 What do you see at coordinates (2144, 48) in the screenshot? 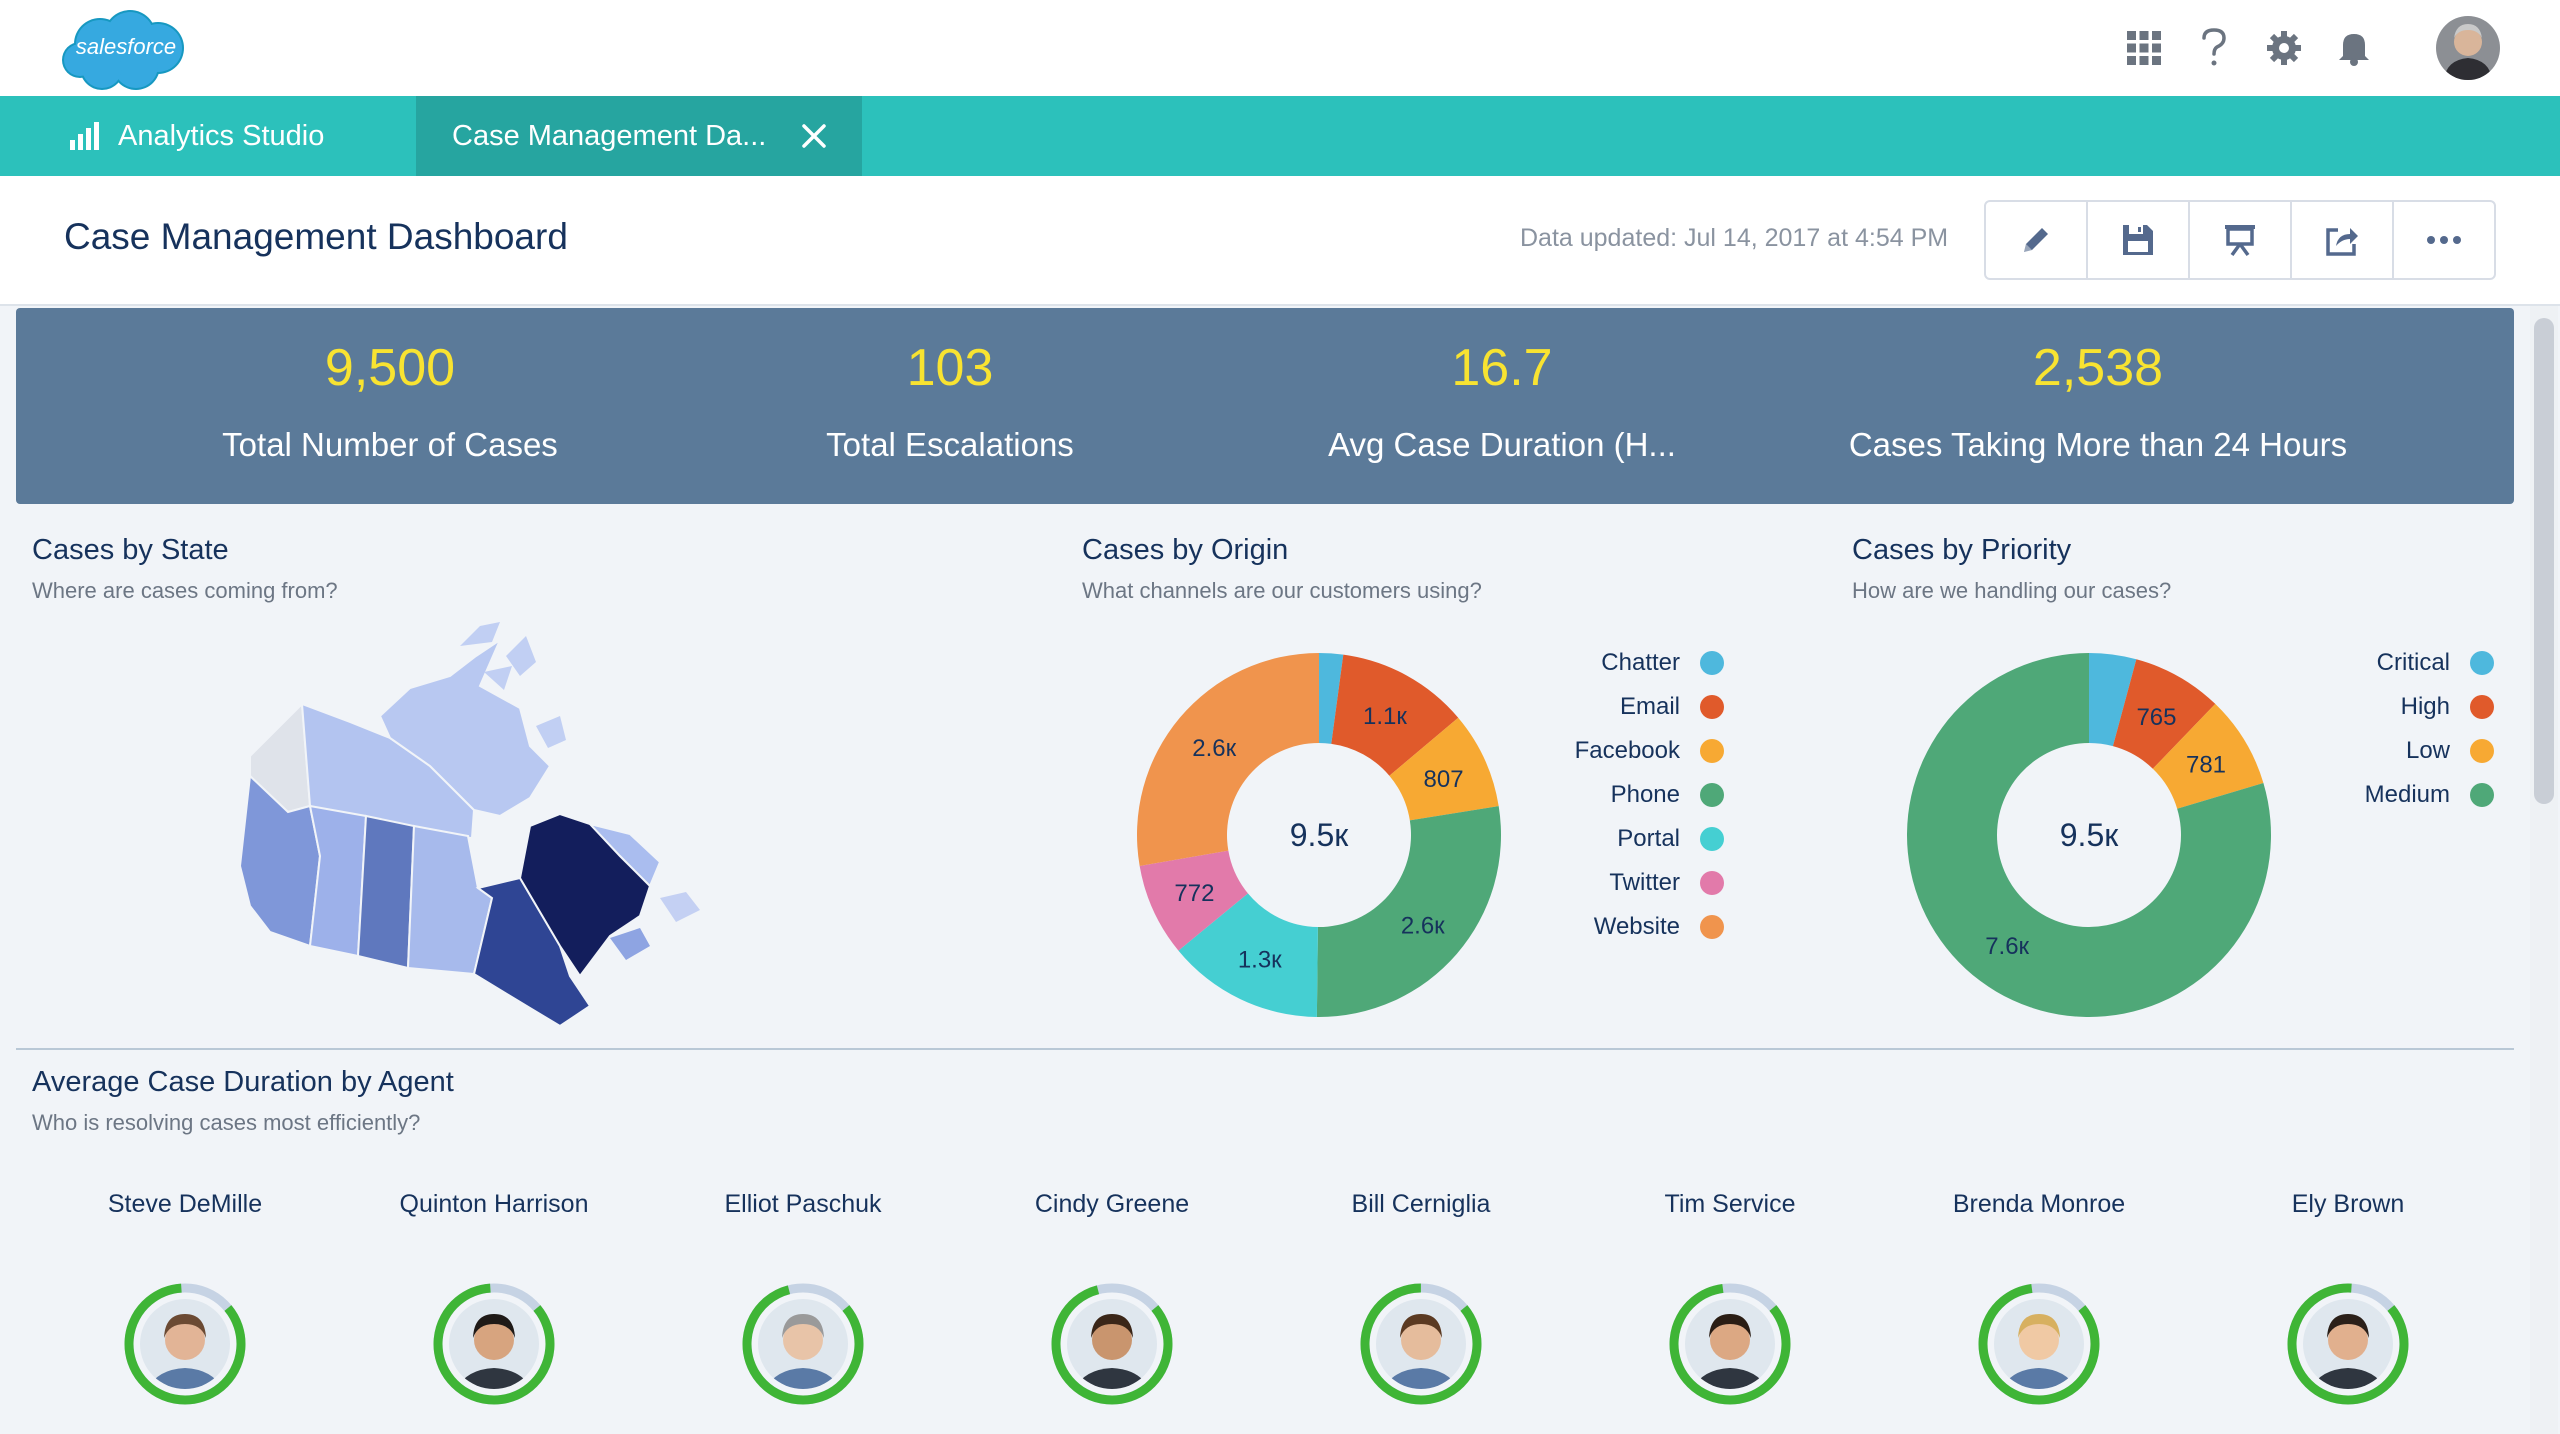
I see `app-launcher-icon` at bounding box center [2144, 48].